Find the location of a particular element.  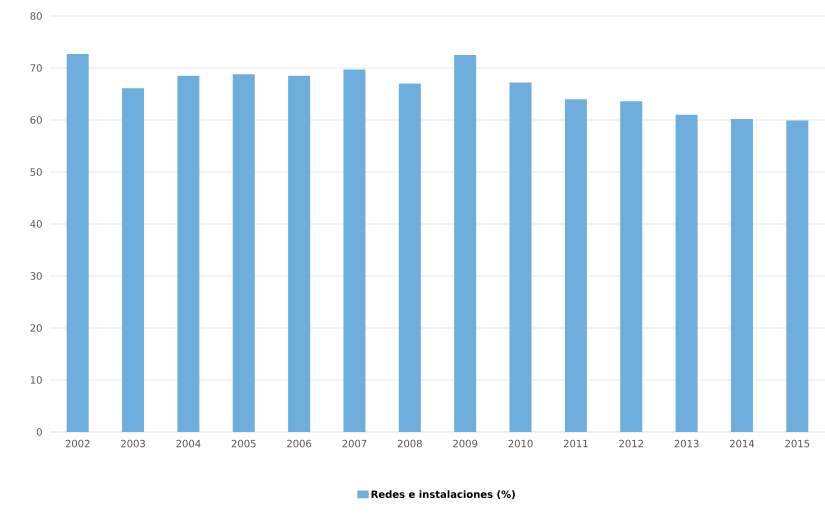

x-tick-label: 2010 is located at coordinates (520, 444).